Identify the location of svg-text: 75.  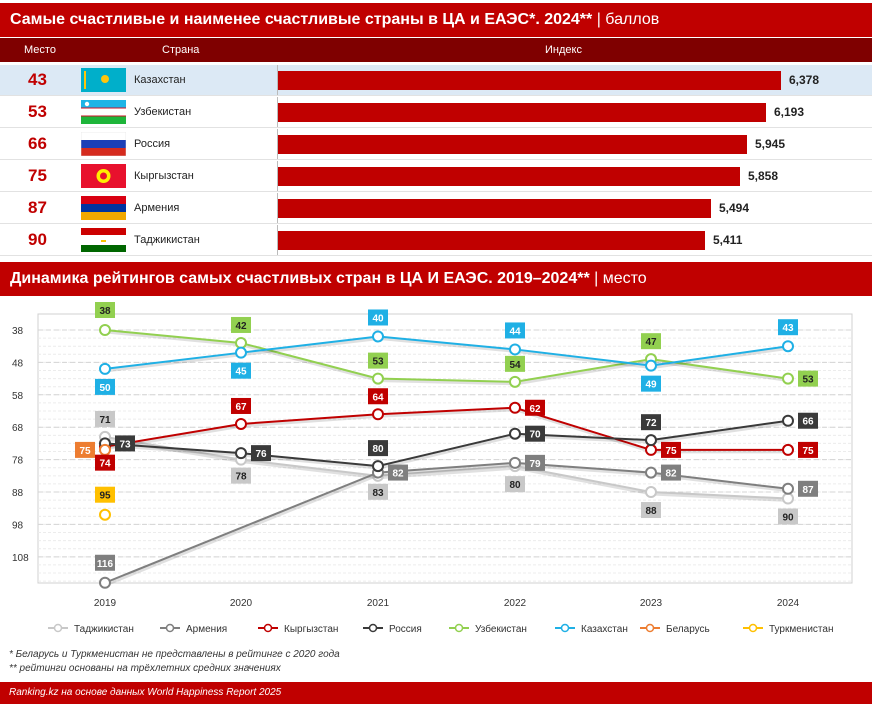
(671, 451).